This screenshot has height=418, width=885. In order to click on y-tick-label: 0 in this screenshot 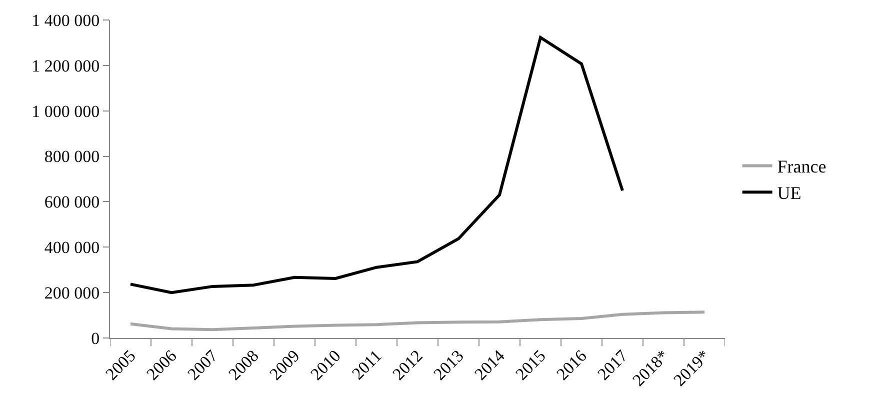, I will do `click(95, 338)`.